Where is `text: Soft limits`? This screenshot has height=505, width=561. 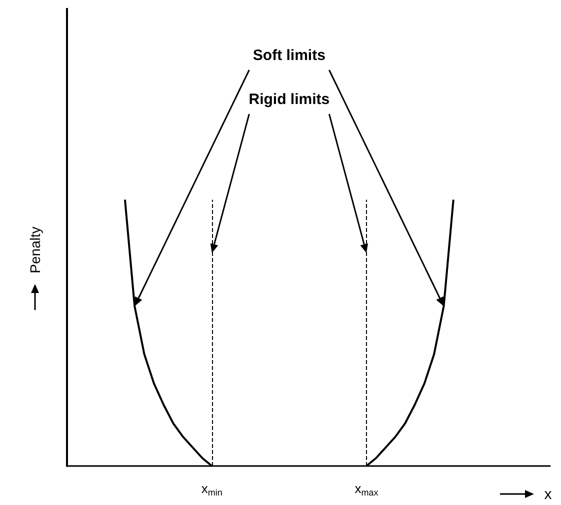 text: Soft limits is located at coordinates (289, 55).